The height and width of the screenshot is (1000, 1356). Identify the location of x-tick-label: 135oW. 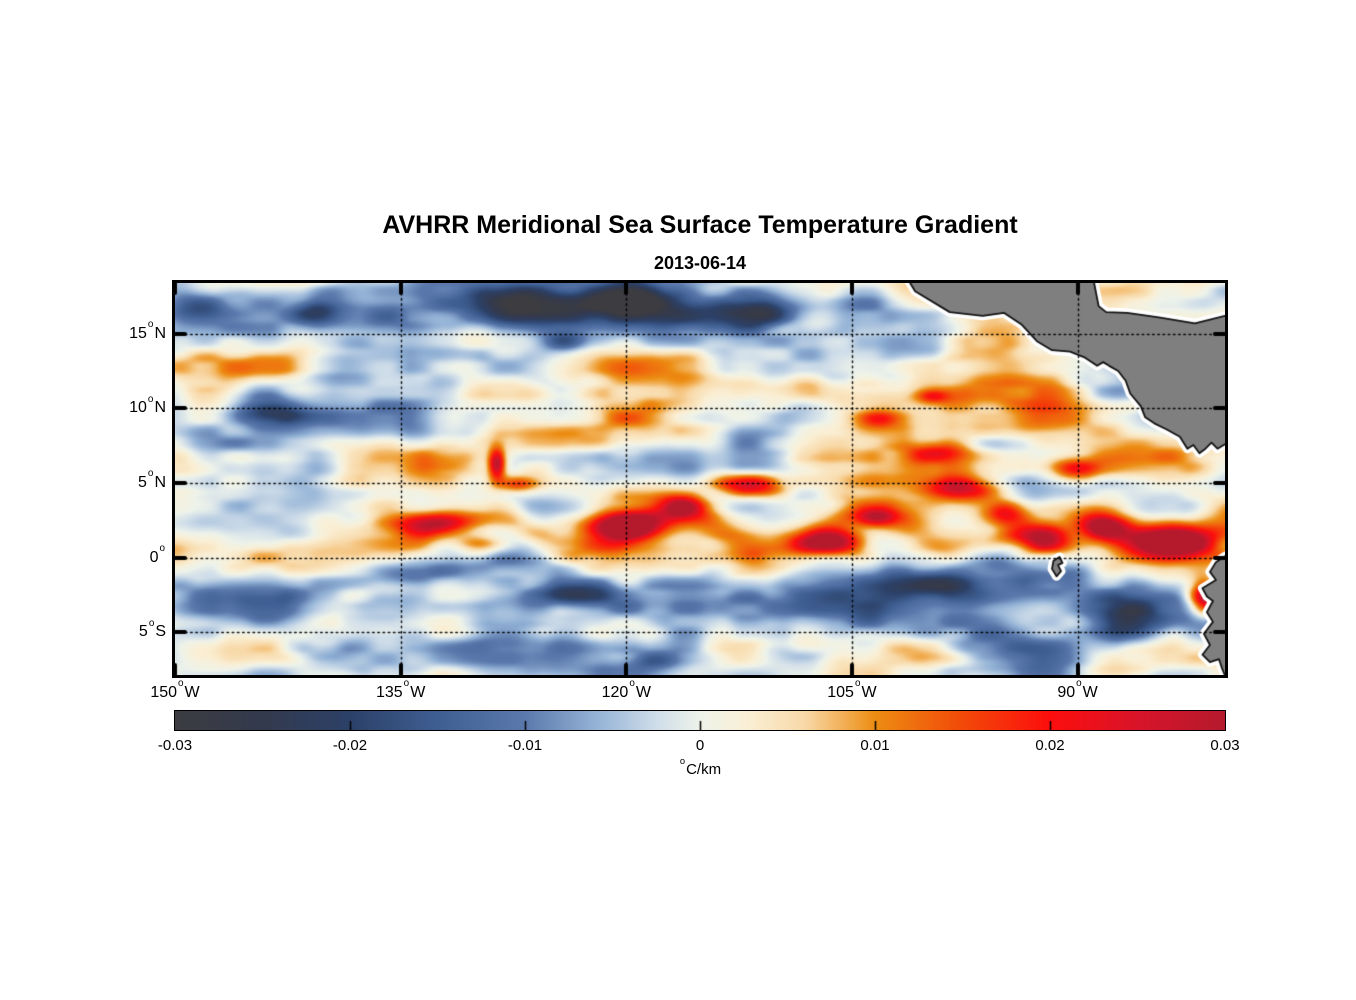
(400, 689).